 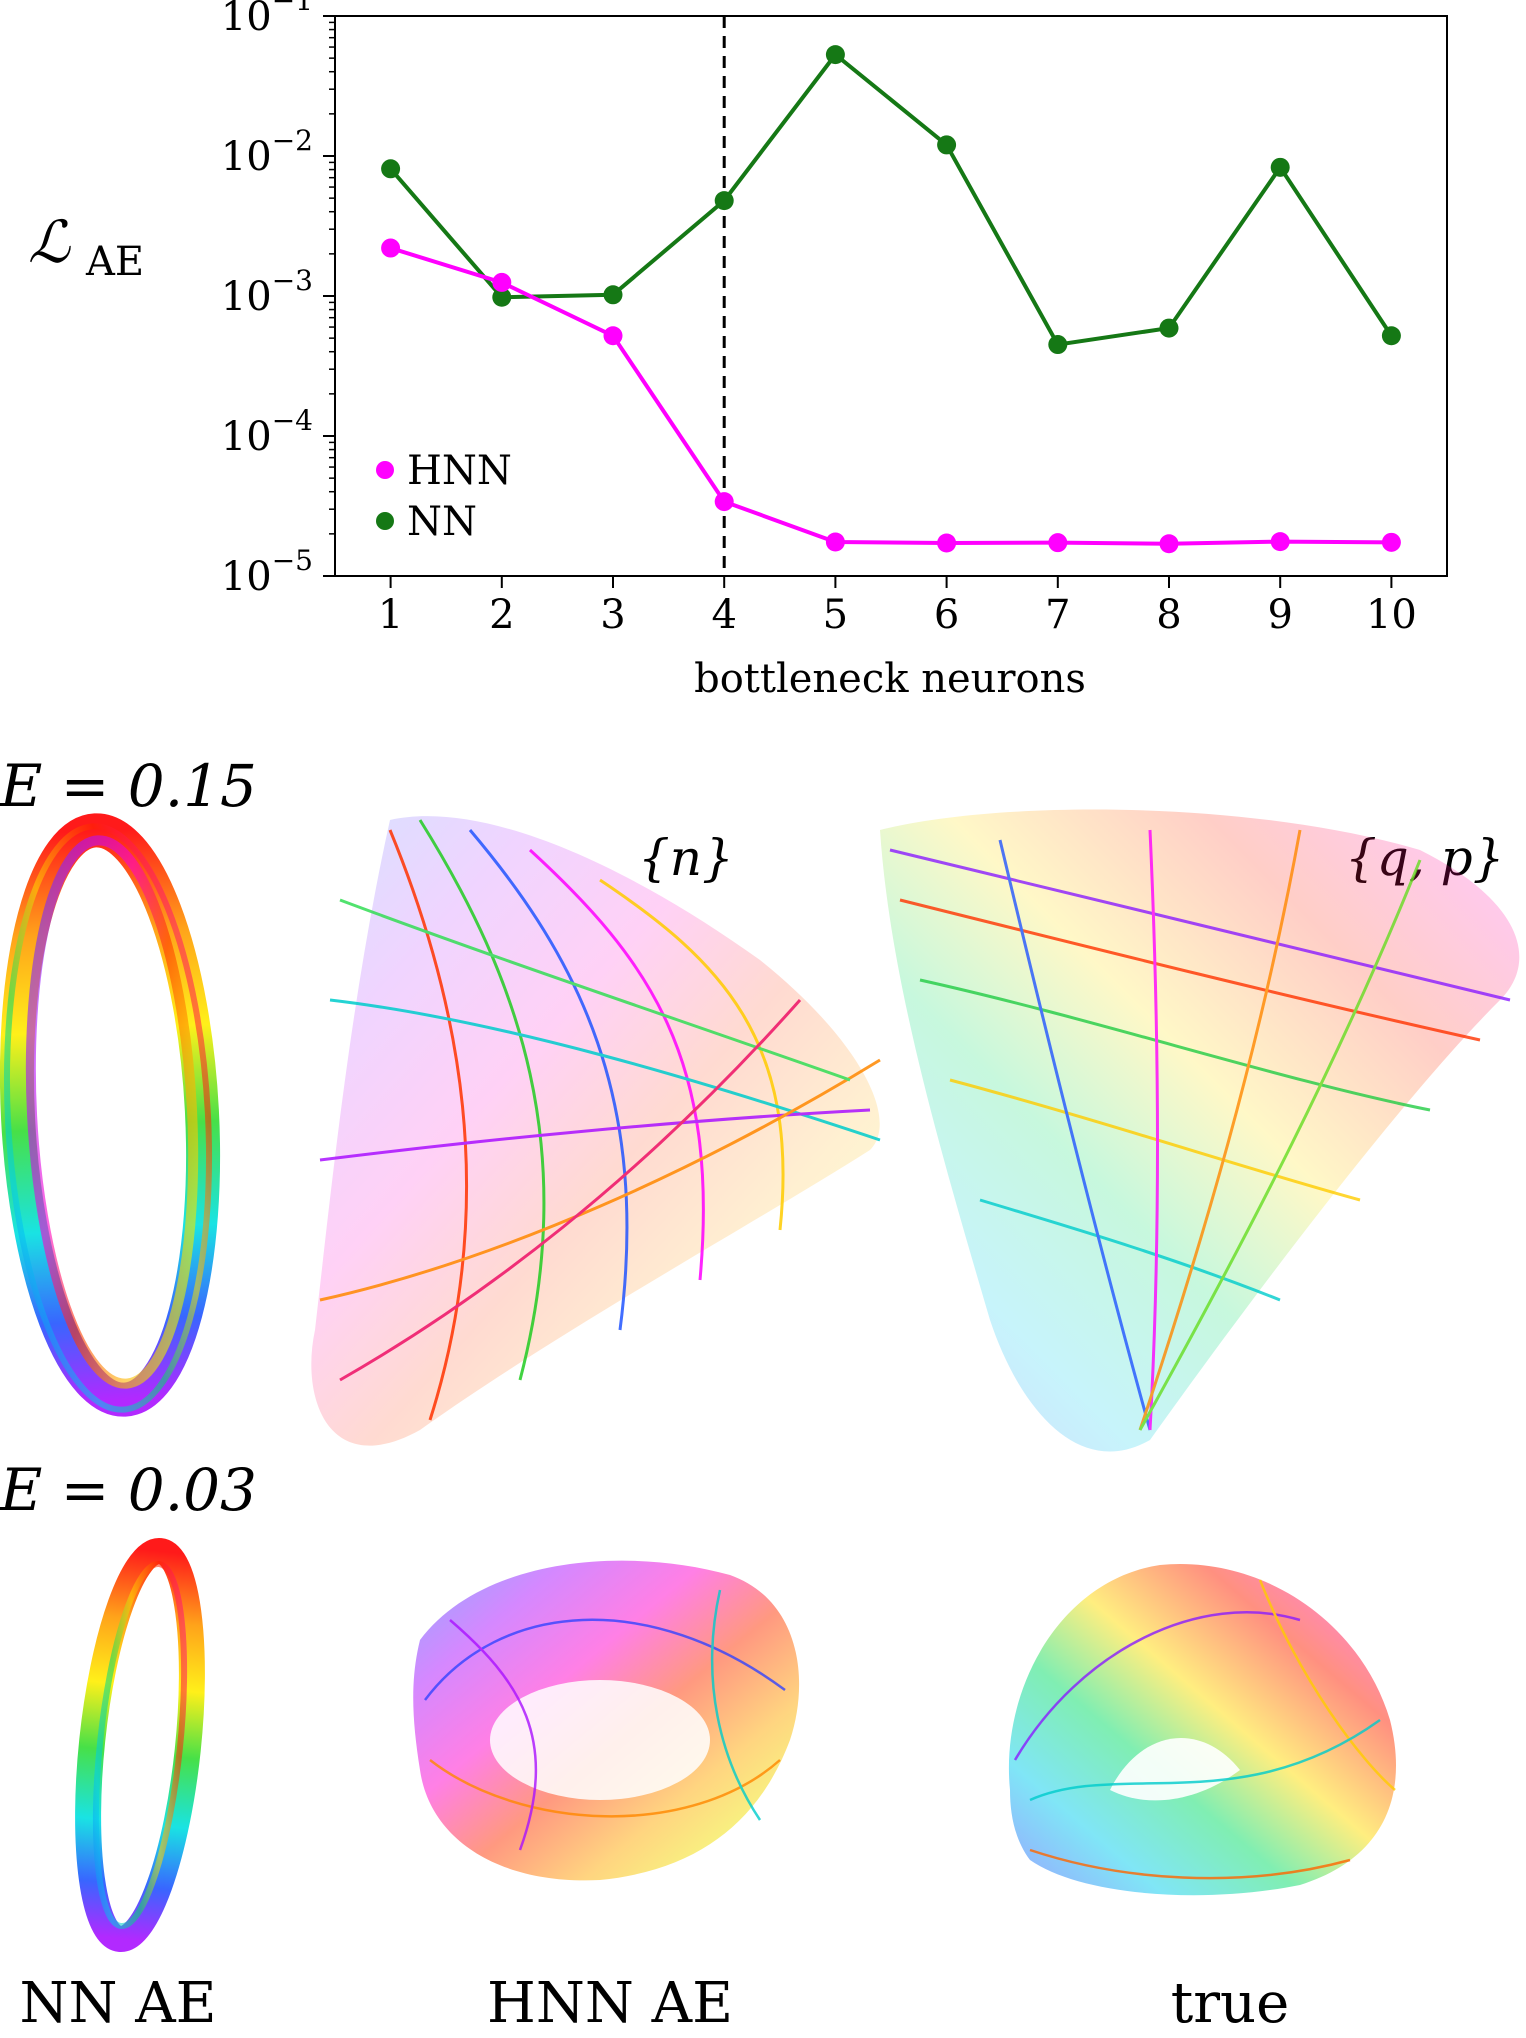 What do you see at coordinates (267, 152) in the screenshot?
I see `y-tick-label: 10⁻²` at bounding box center [267, 152].